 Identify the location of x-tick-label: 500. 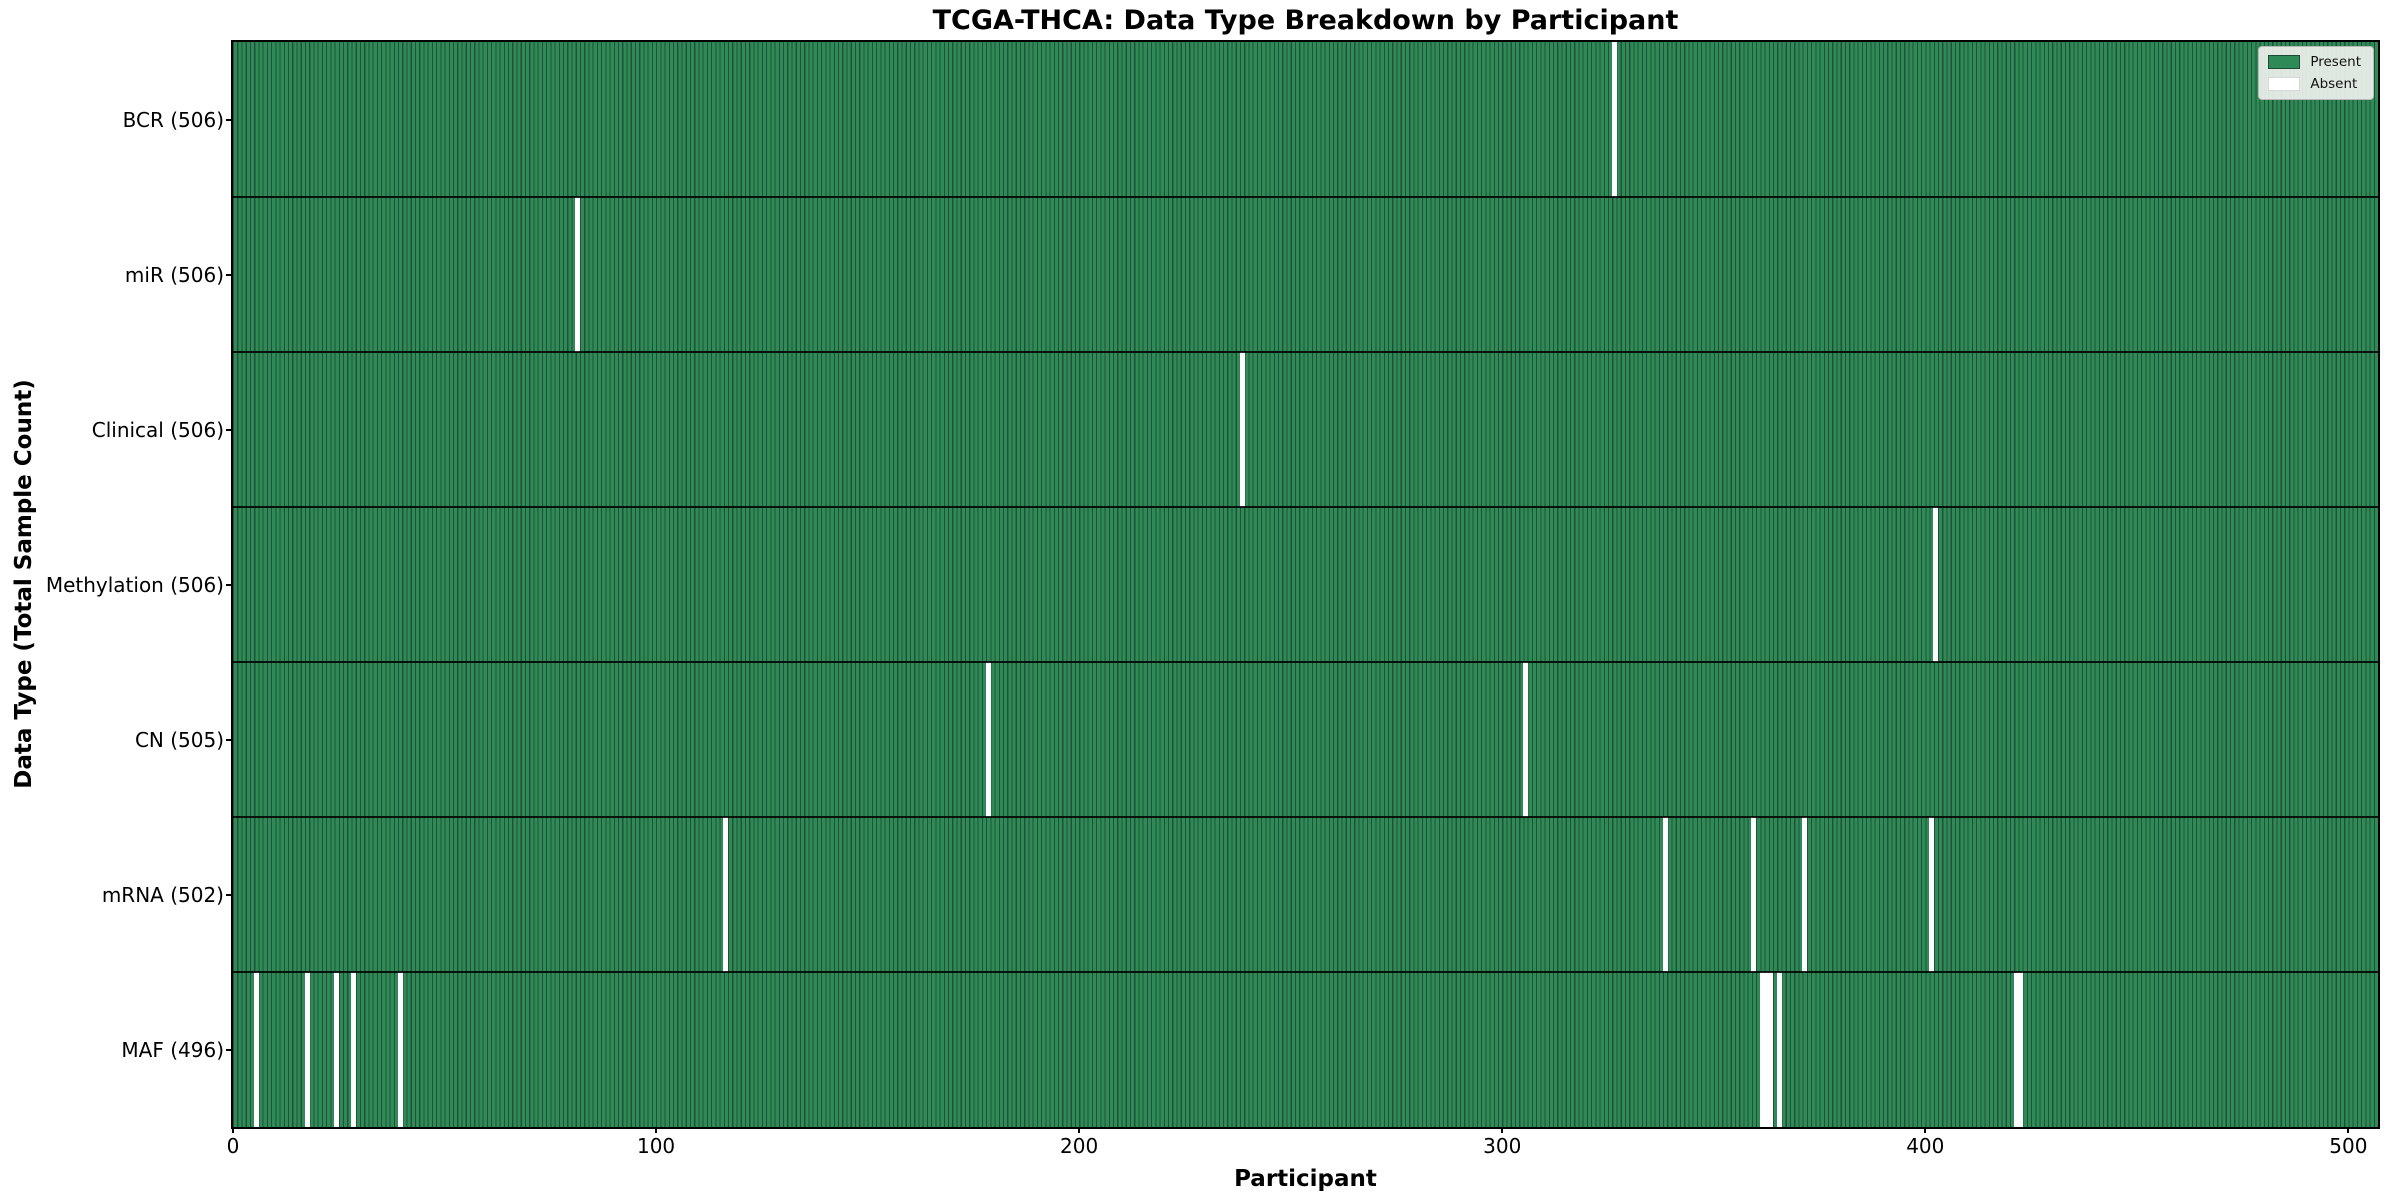
(2348, 1146).